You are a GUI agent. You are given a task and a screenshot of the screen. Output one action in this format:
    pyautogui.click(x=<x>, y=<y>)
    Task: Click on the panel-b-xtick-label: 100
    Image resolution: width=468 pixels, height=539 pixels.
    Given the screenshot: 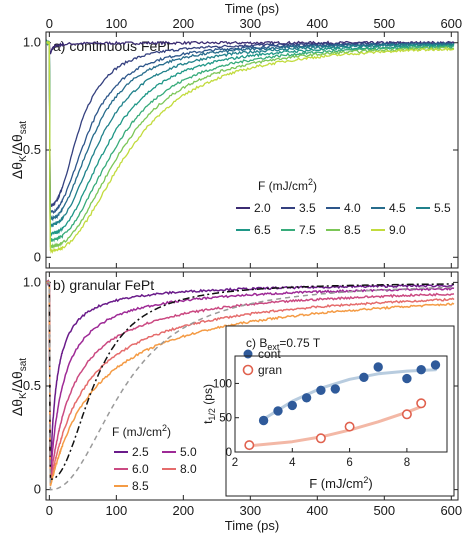 What is the action you would take?
    pyautogui.click(x=116, y=510)
    